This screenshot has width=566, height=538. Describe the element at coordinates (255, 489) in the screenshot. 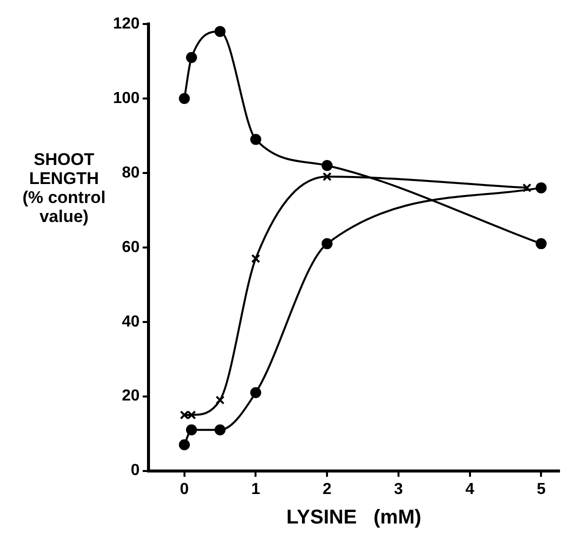

I see `x-tick-label: 1` at that location.